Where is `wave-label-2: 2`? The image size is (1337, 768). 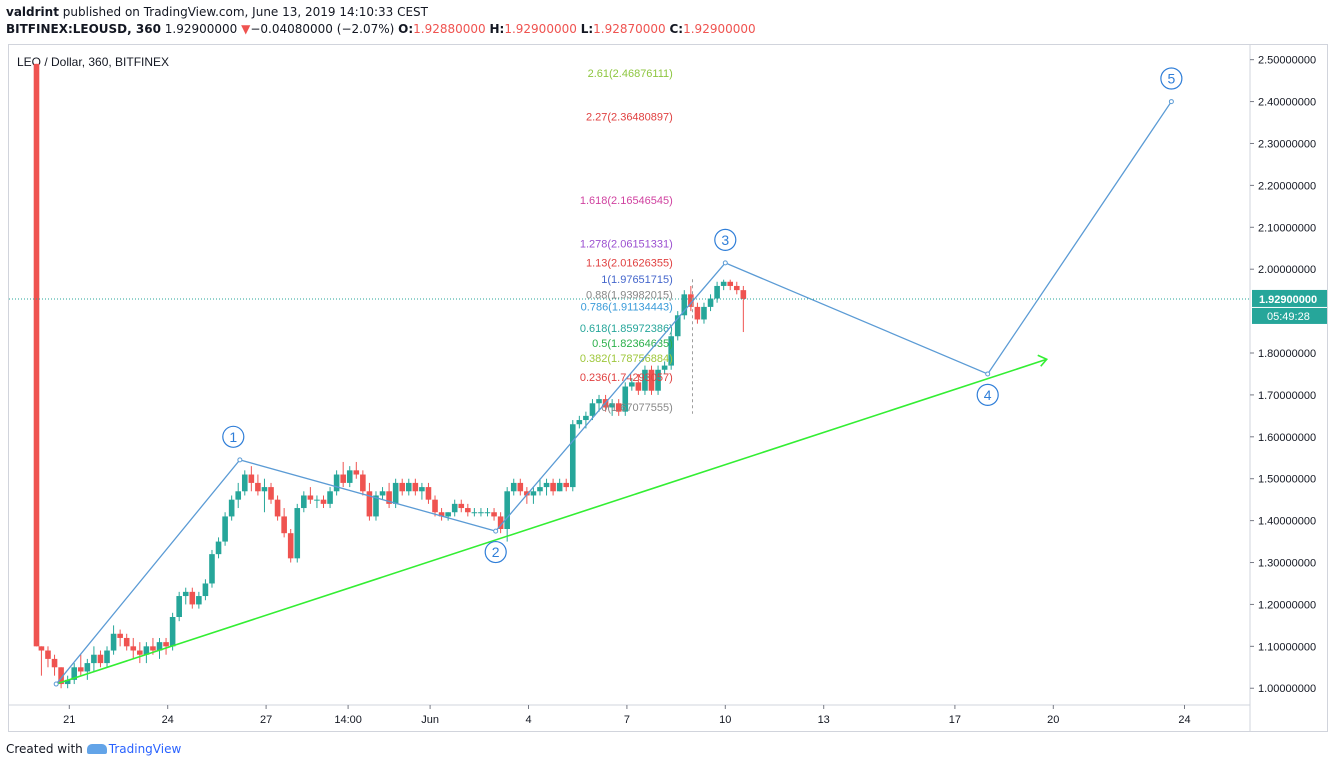 wave-label-2: 2 is located at coordinates (496, 552).